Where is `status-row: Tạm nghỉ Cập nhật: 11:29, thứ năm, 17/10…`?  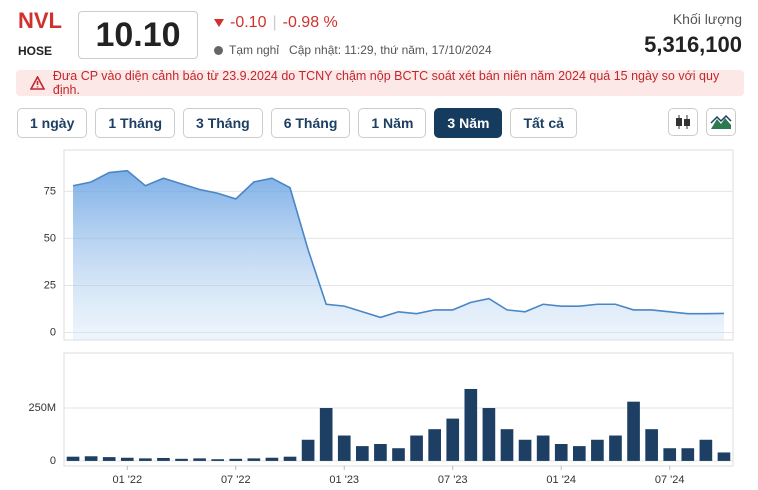 status-row: Tạm nghỉ Cập nhật: 11:29, thứ năm, 17/10… is located at coordinates (353, 50).